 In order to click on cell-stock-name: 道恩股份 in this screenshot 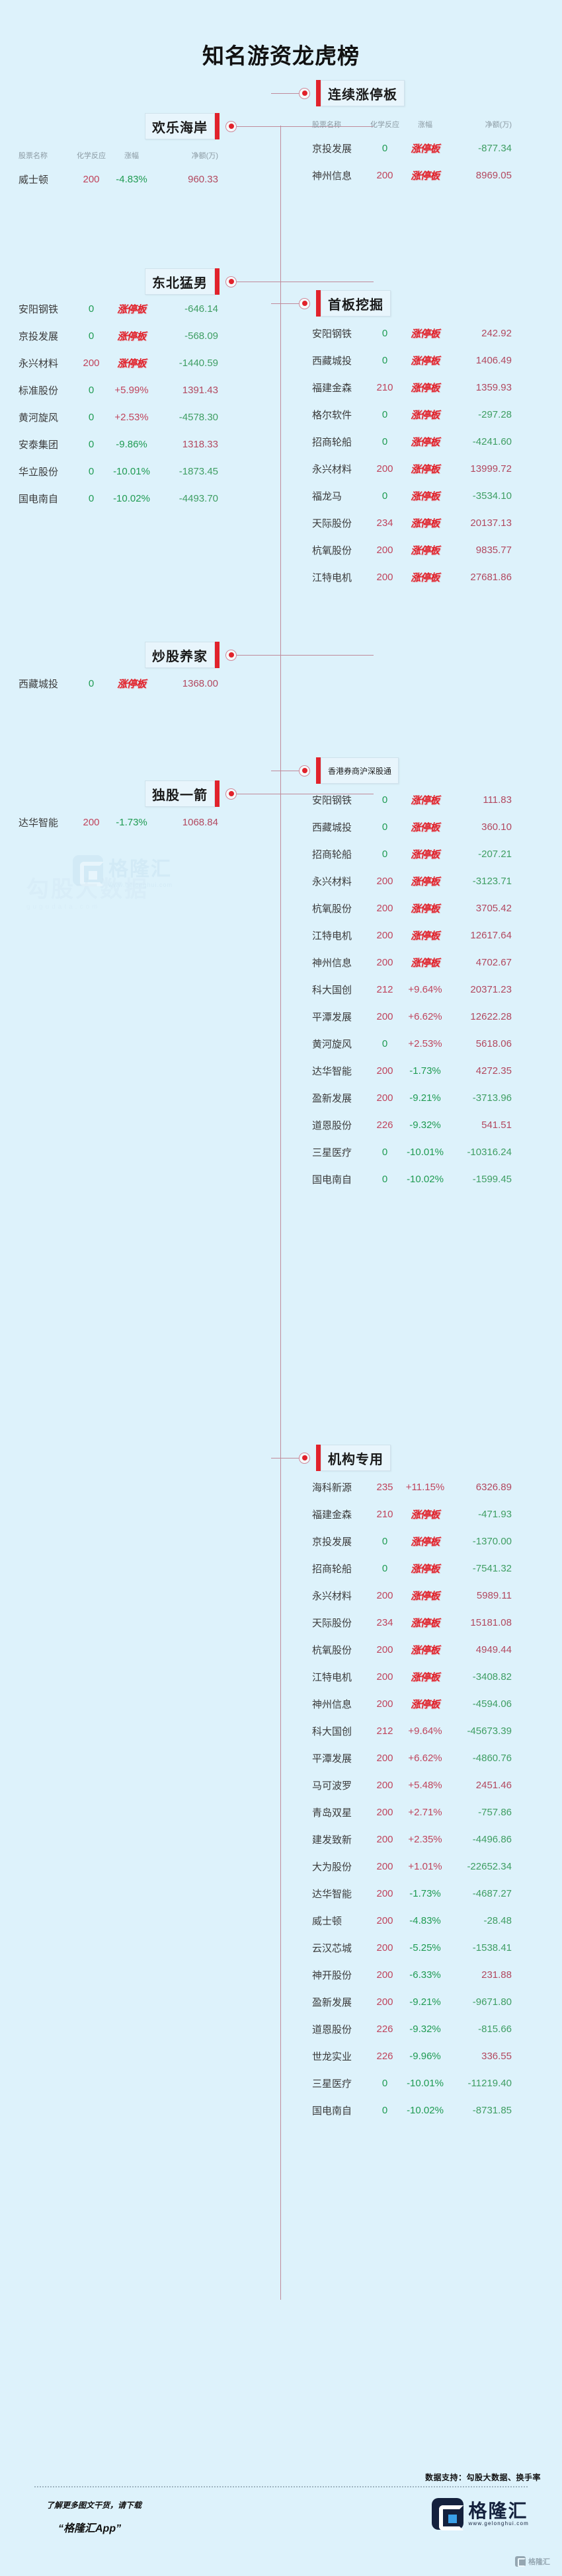, I will do `click(332, 2029)`.